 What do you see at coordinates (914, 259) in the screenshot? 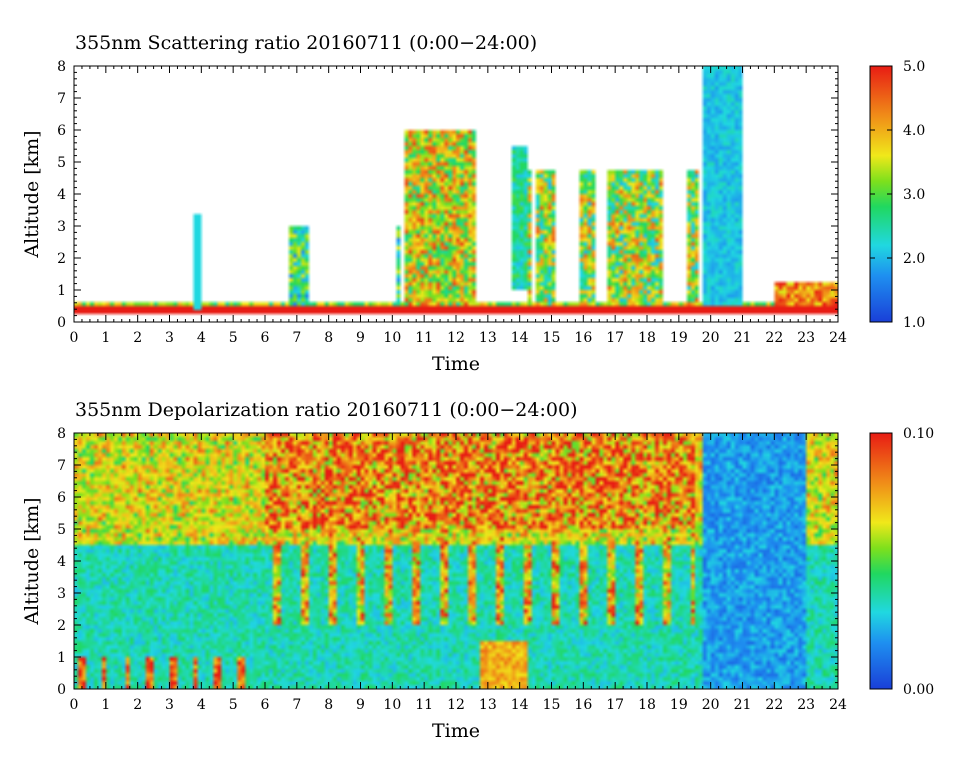
I see `colorbar-label: 2.0` at bounding box center [914, 259].